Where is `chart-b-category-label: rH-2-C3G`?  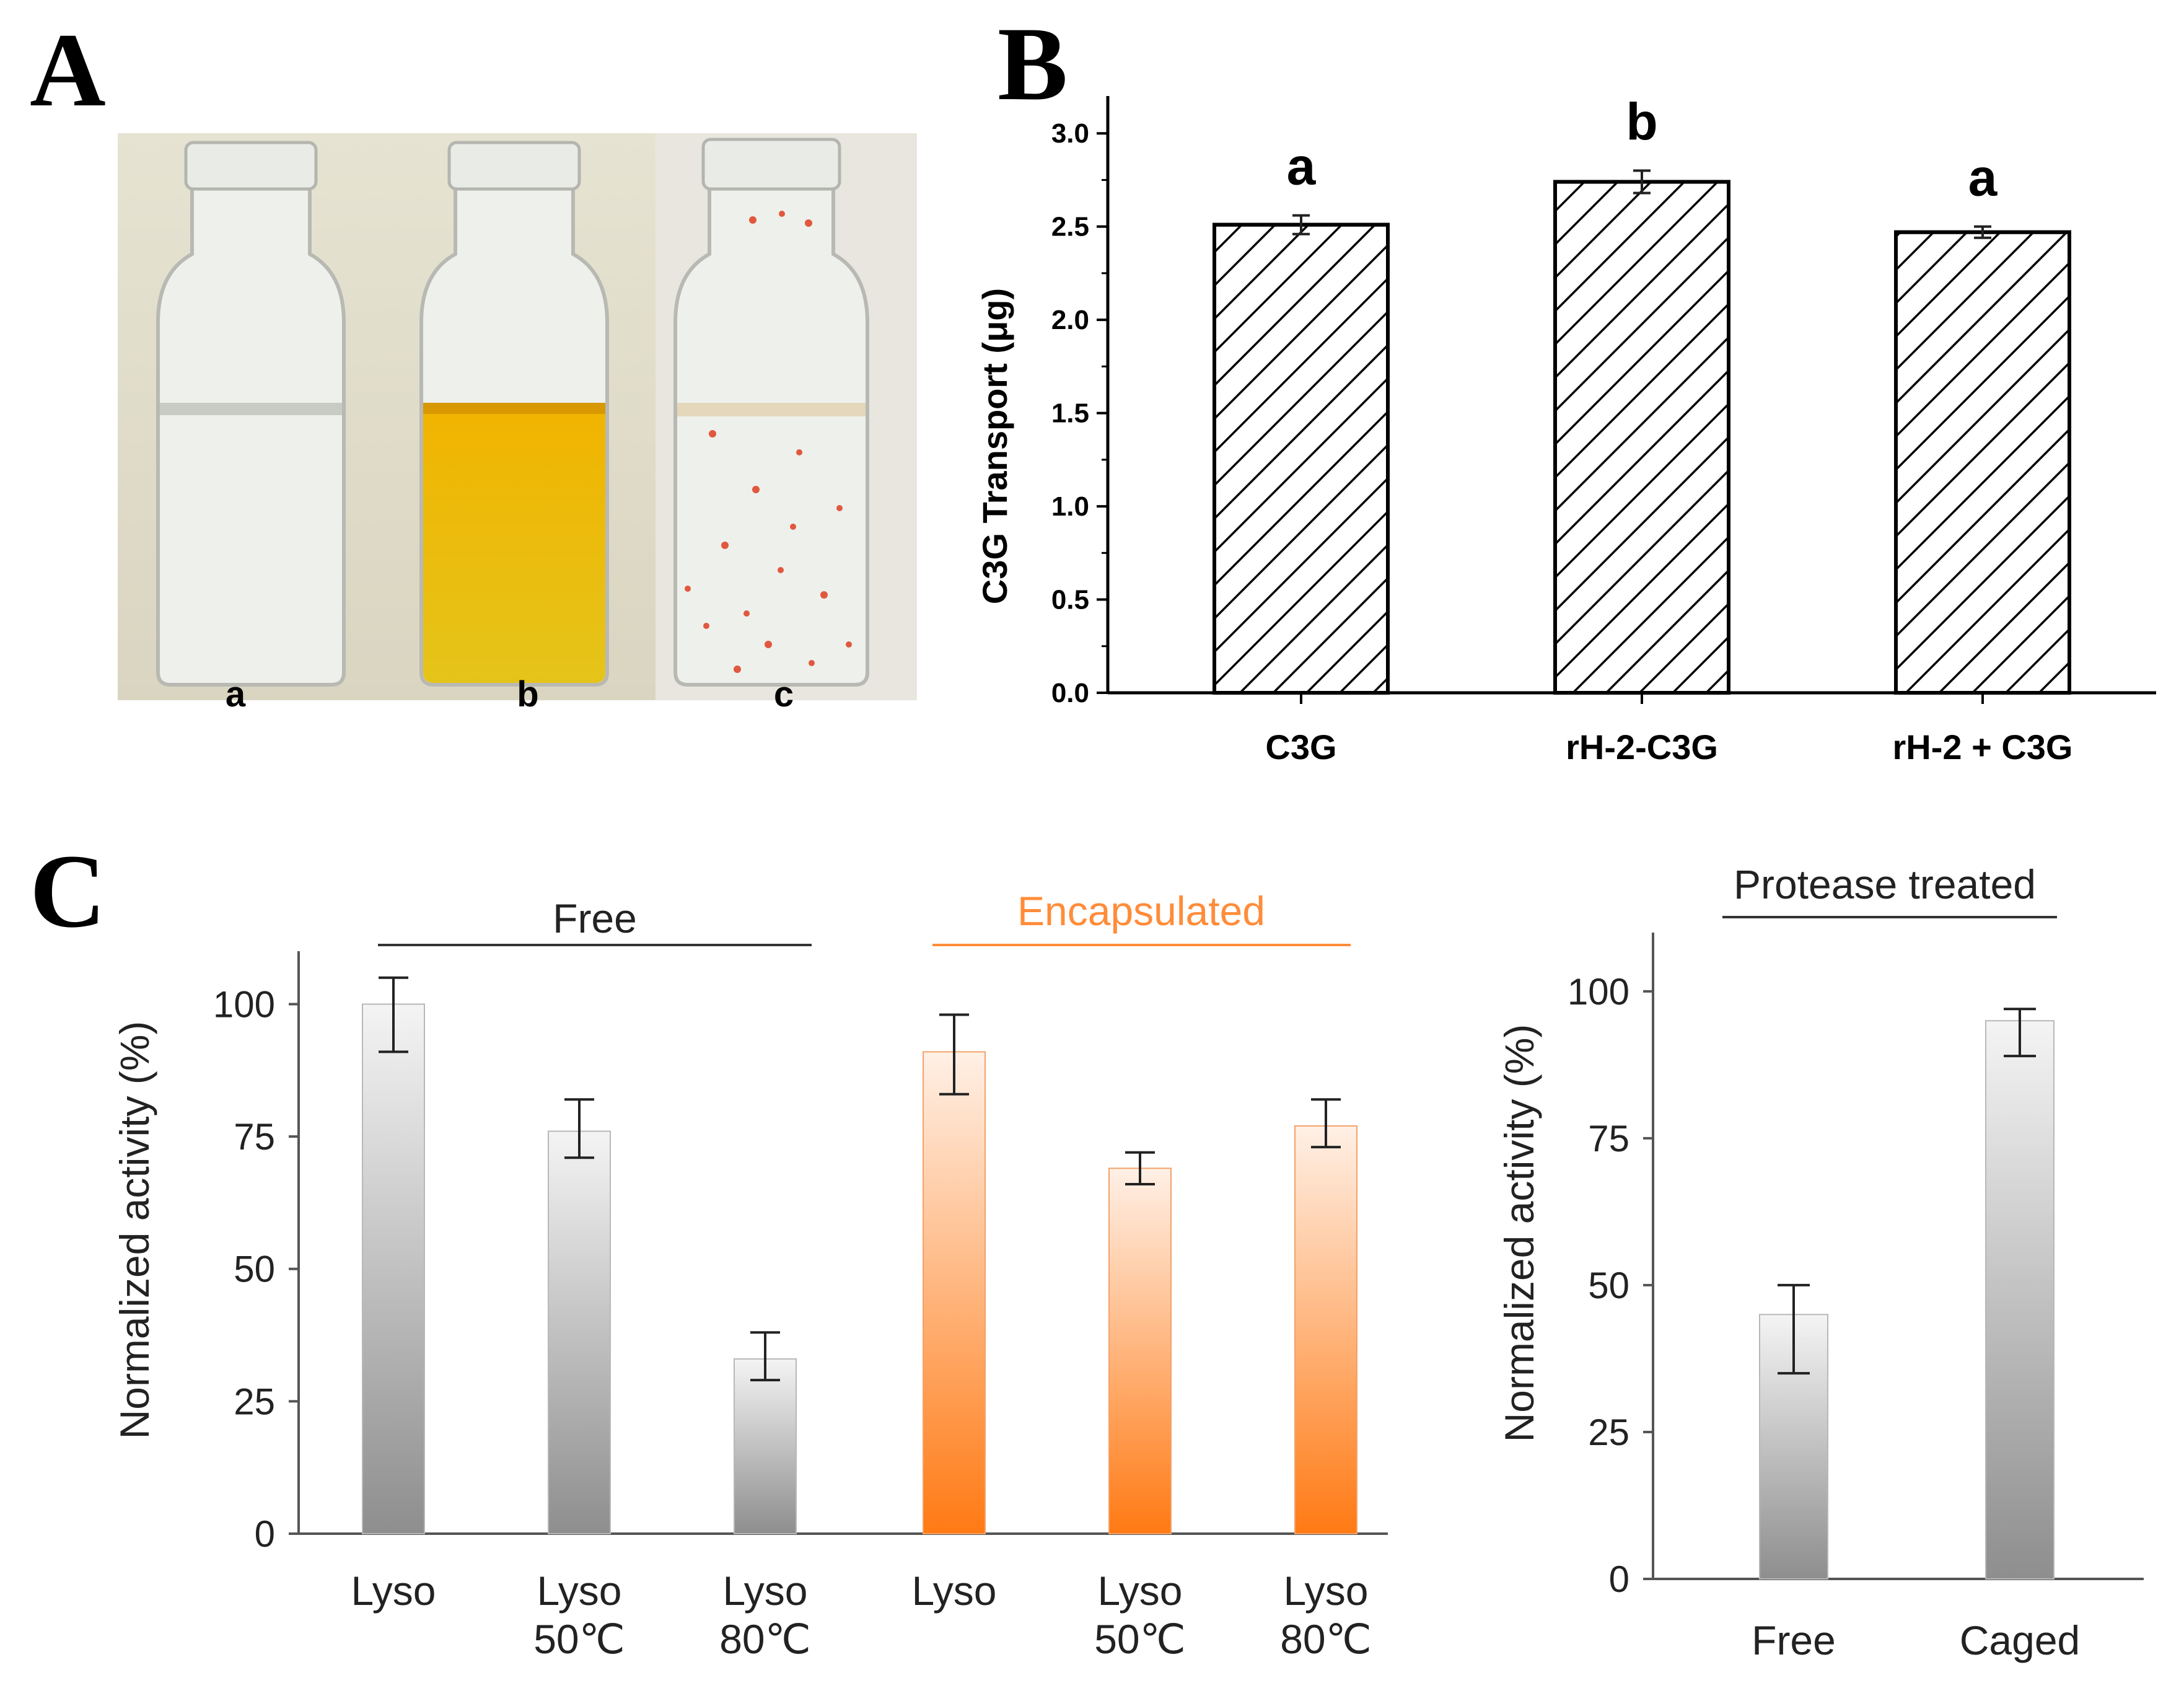
chart-b-category-label: rH-2-C3G is located at coordinates (1642, 747).